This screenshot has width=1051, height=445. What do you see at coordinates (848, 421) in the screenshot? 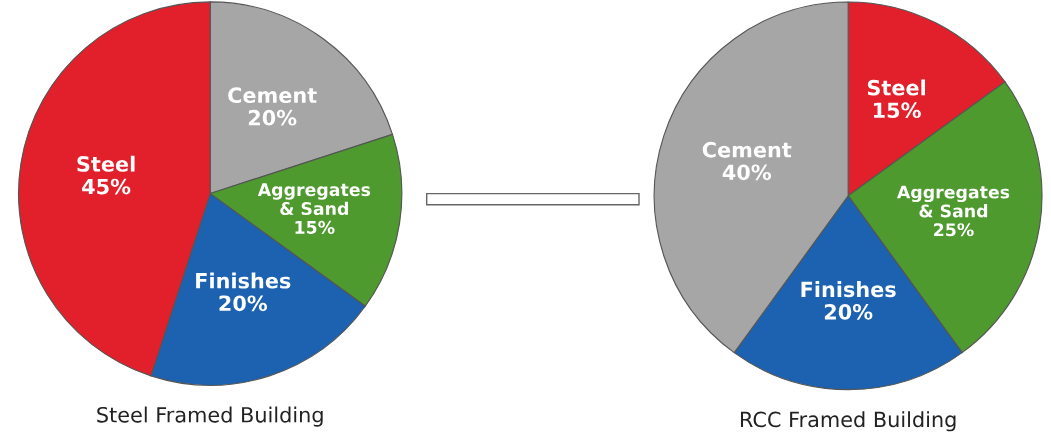
I see `text: RCC Framed Building` at bounding box center [848, 421].